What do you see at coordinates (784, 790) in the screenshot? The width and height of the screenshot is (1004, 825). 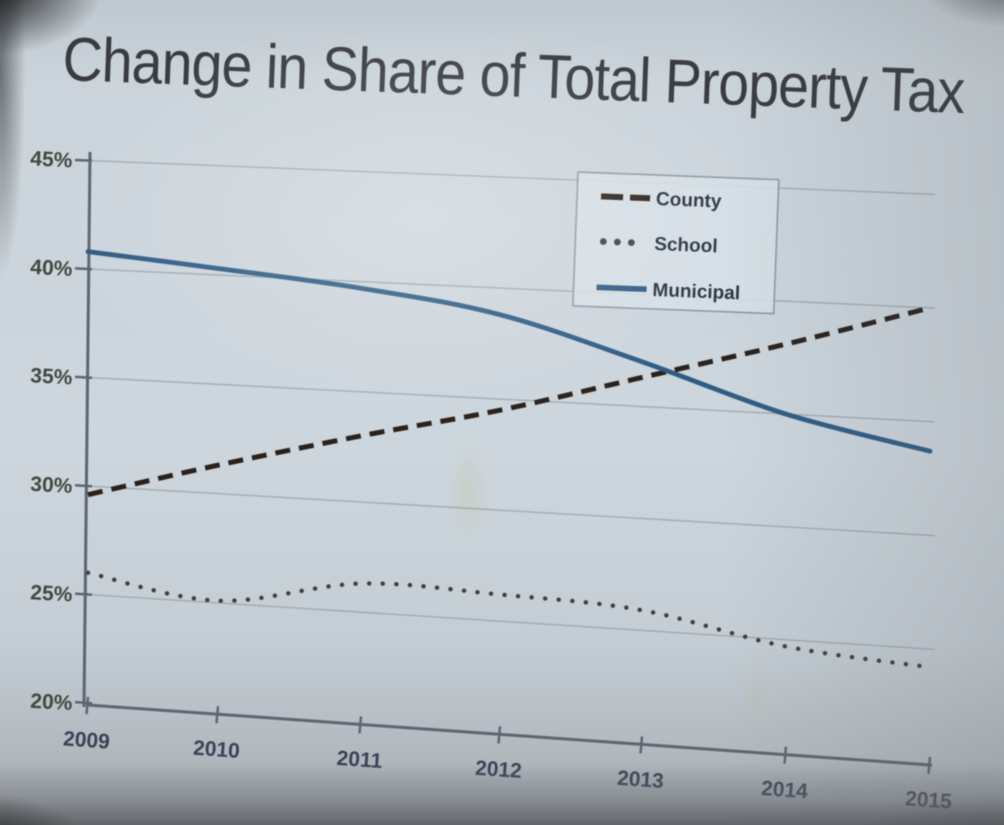 I see `x-axis-label-2014: 2014` at bounding box center [784, 790].